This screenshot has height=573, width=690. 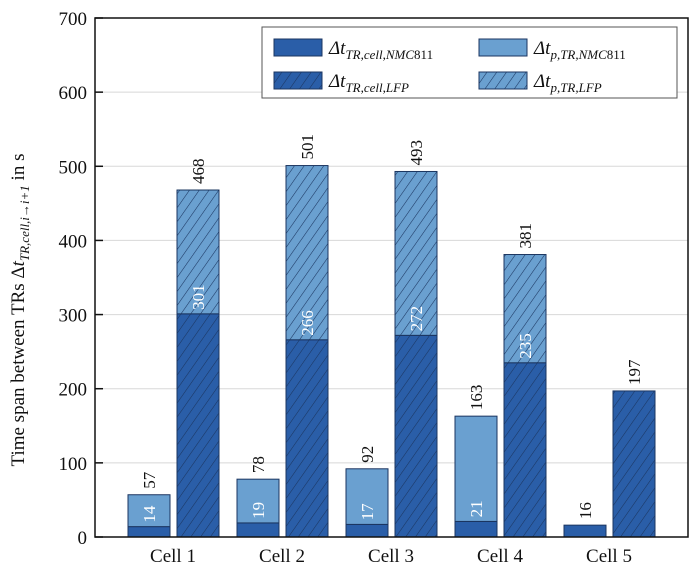 I want to click on segment-label: 19, so click(x=258, y=510).